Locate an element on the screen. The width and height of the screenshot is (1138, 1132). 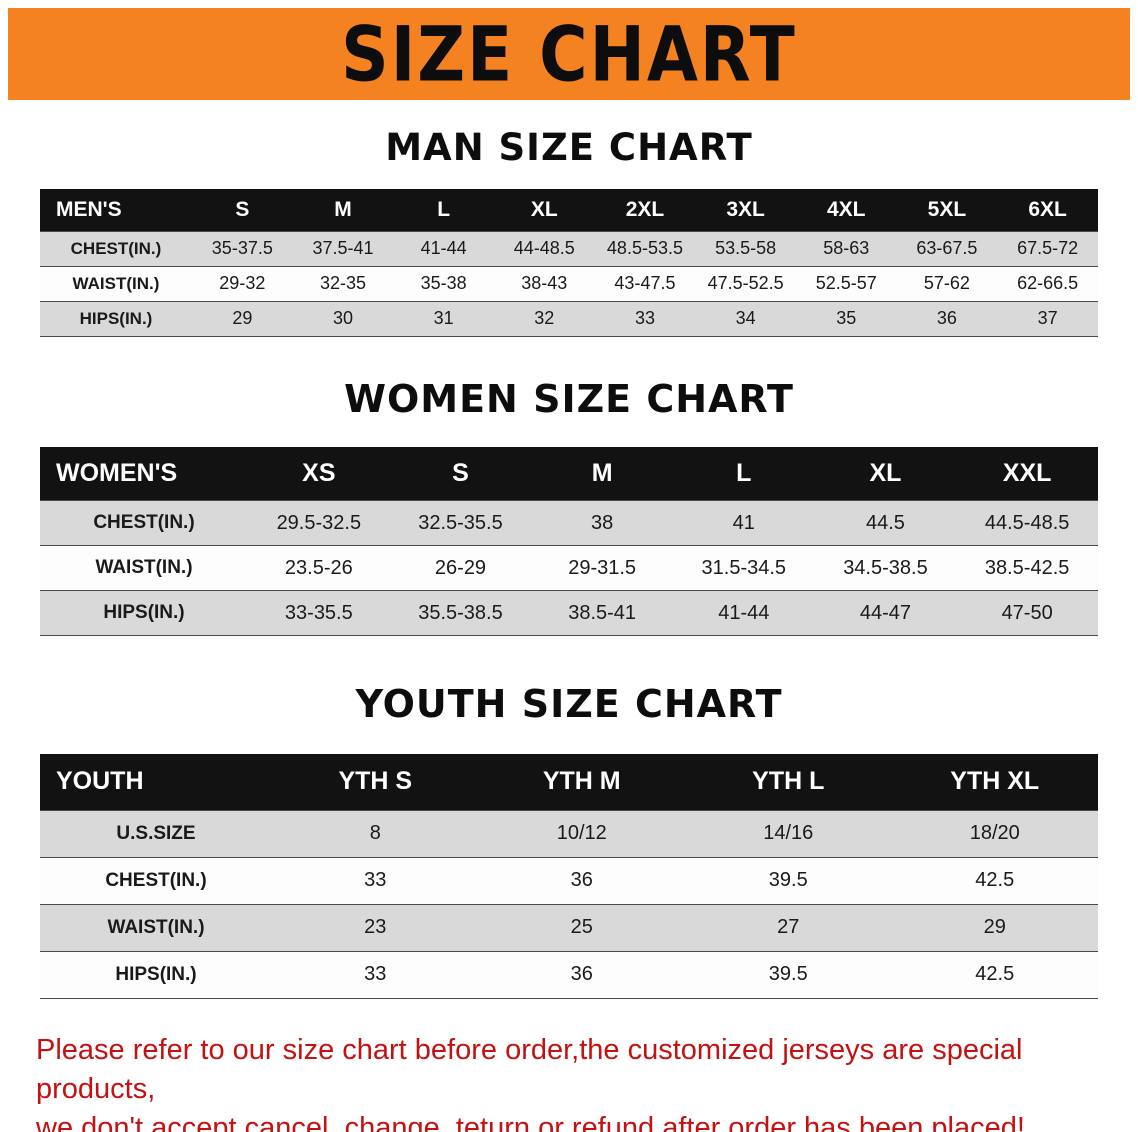
table-header-row: MEN'S S M L XL 2XL 3XL 4XL 5XL 6XL is located at coordinates (569, 210).